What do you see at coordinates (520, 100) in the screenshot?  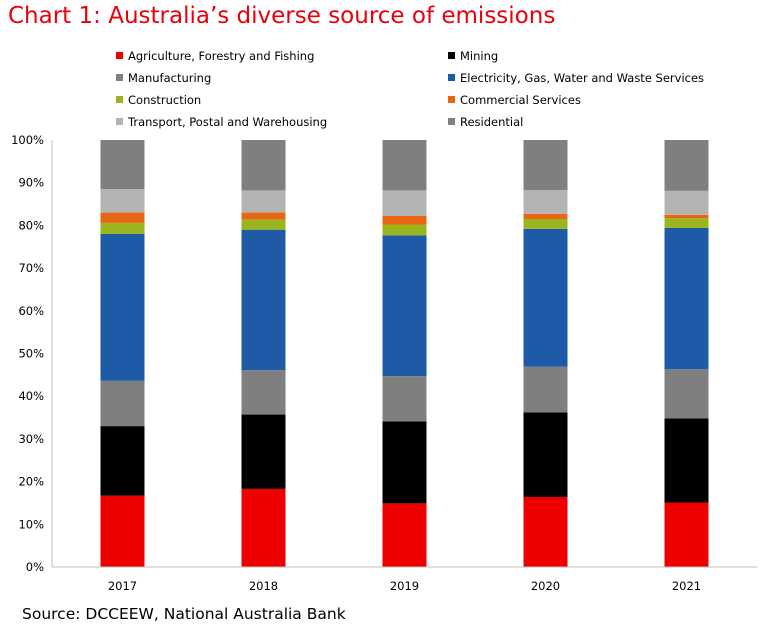 I see `legend-label: Commercial Services` at bounding box center [520, 100].